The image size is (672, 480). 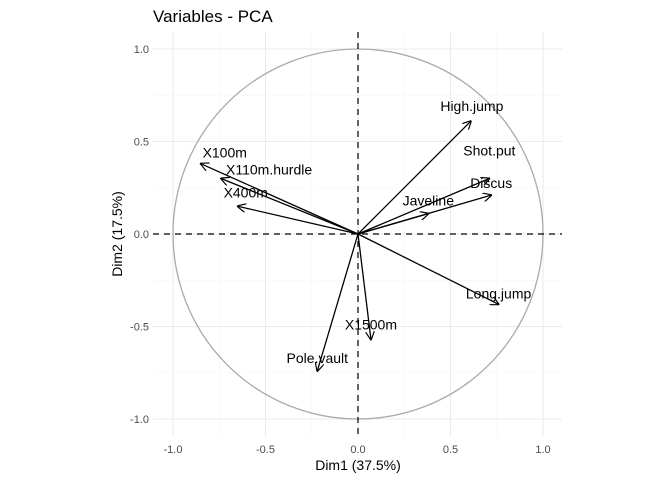 What do you see at coordinates (141, 50) in the screenshot?
I see `y-tick-label: 1.0` at bounding box center [141, 50].